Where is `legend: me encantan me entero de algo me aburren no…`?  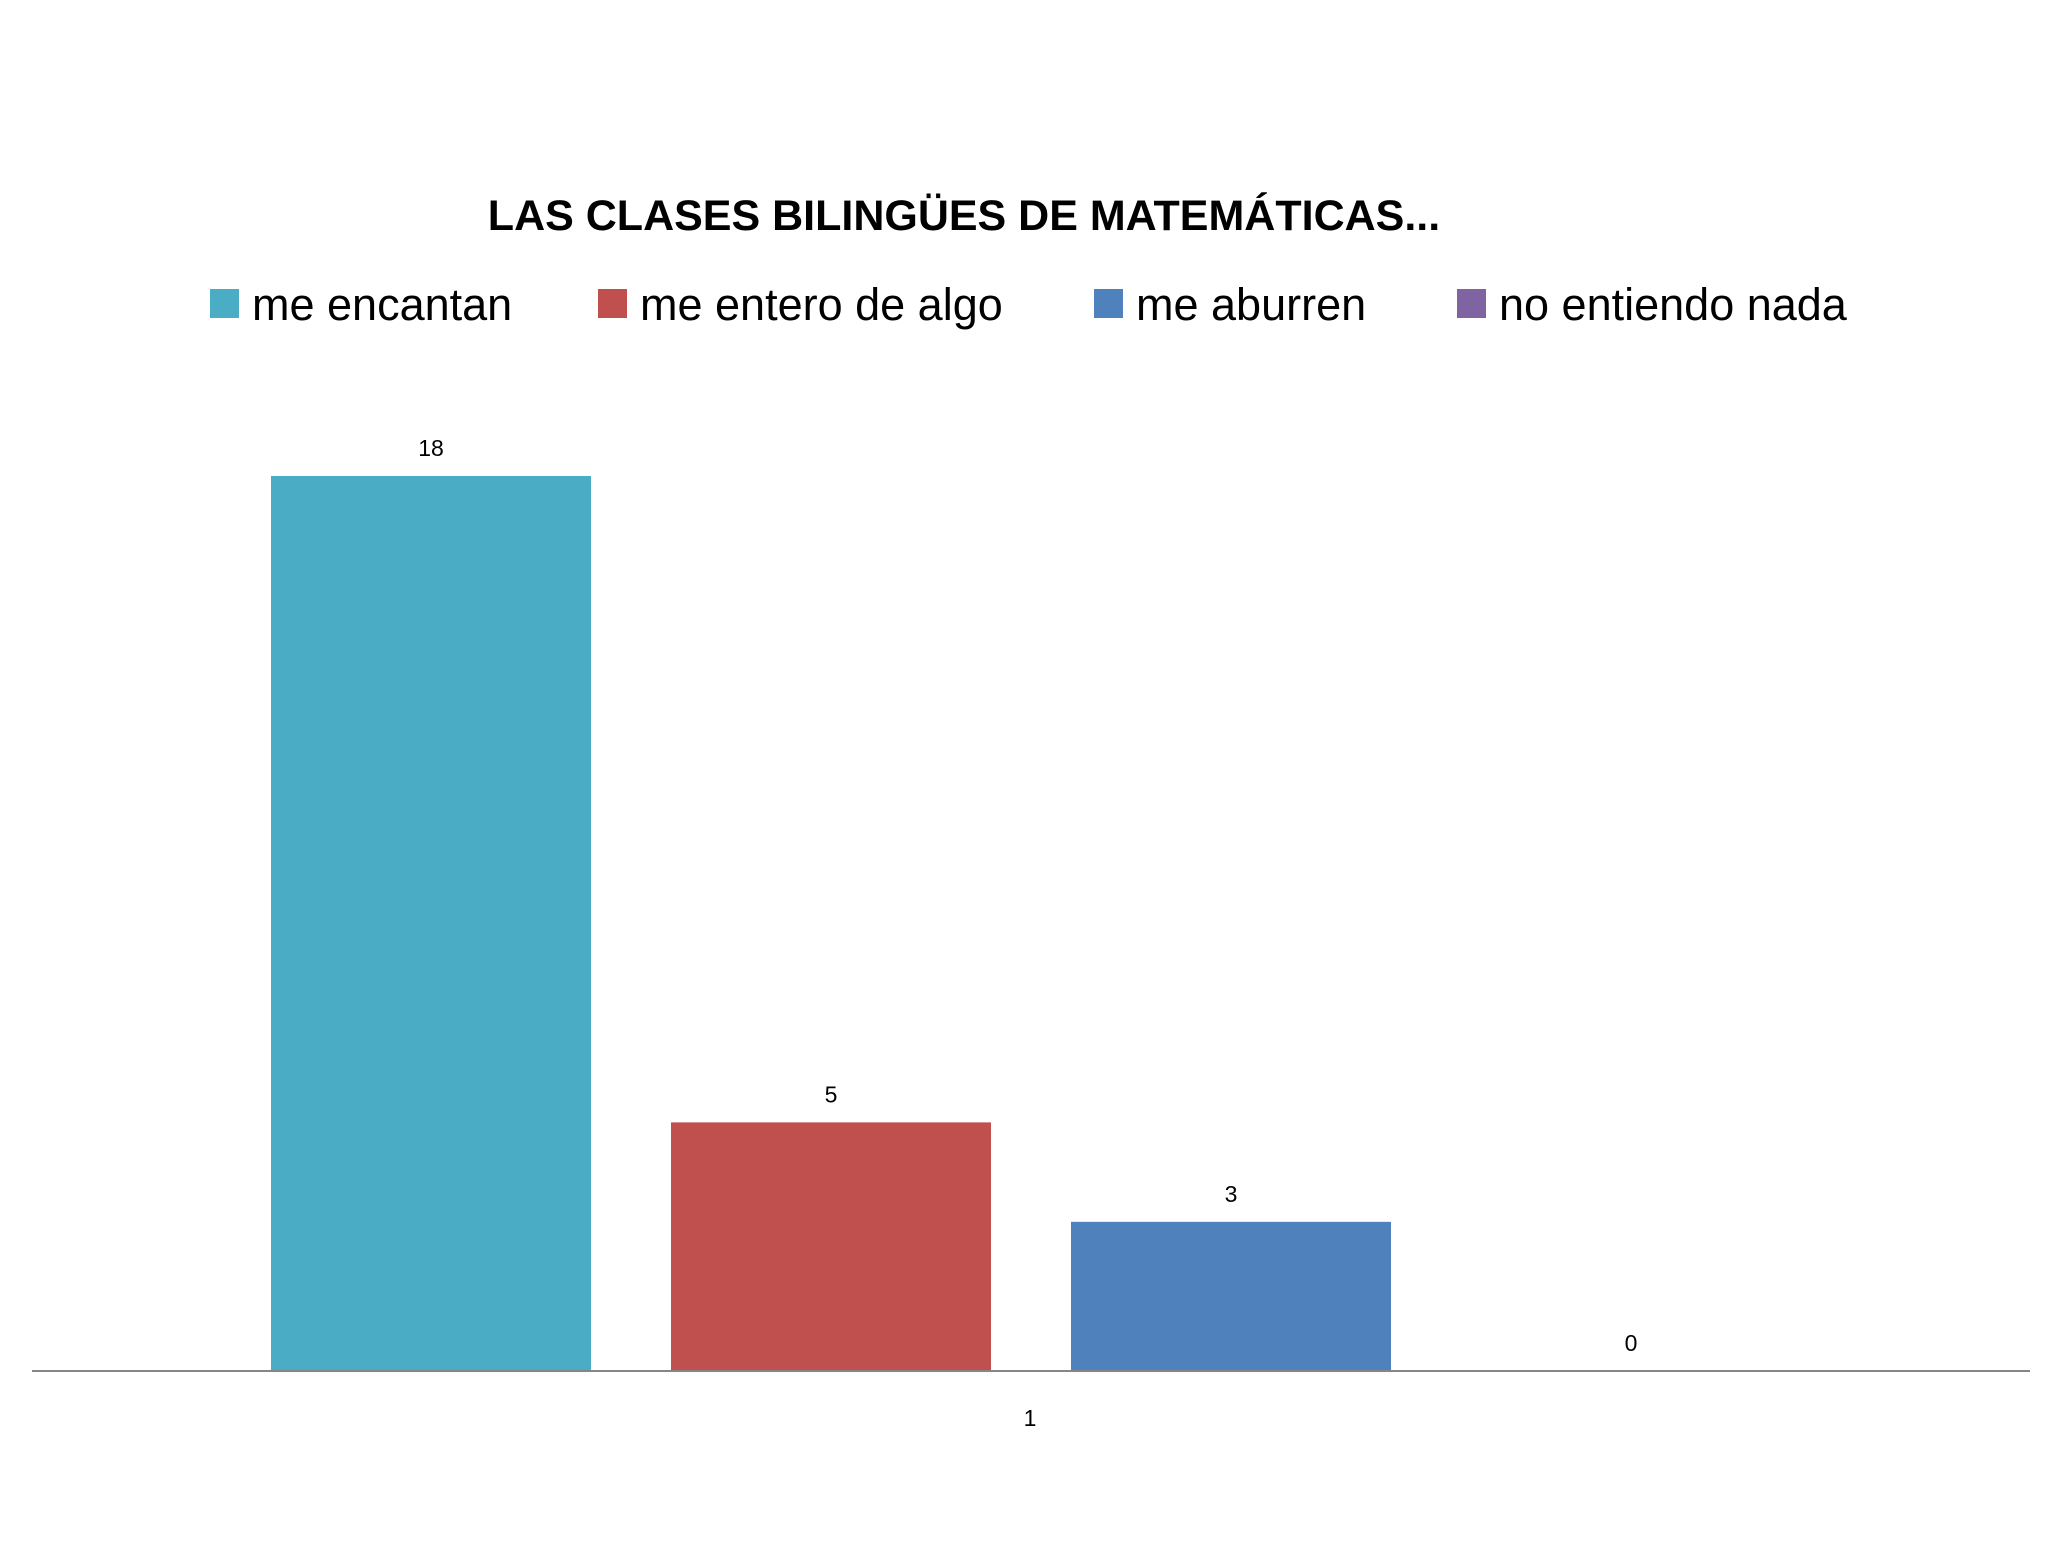
legend: me encantan me entero de algo me aburren no… is located at coordinates (1029, 304).